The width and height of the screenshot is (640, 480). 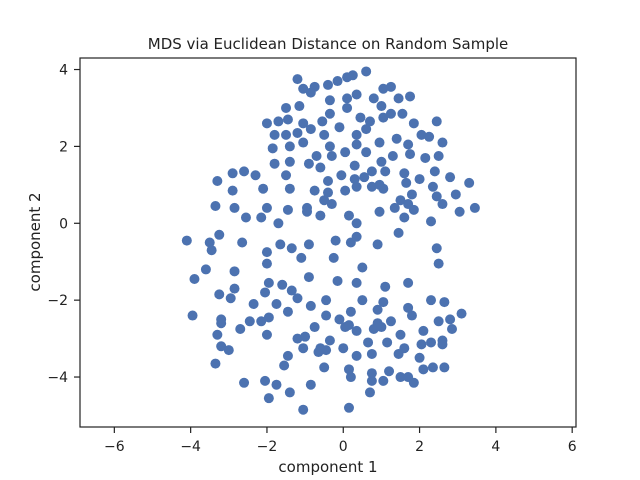 What do you see at coordinates (114, 447) in the screenshot?
I see `x-tick-label: −6` at bounding box center [114, 447].